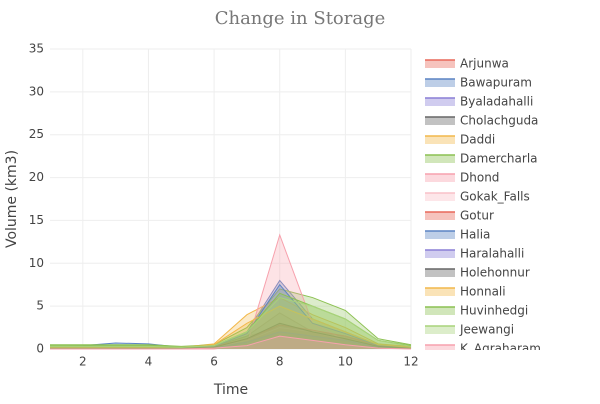 The image size is (600, 404). I want to click on legend-label: Jeewangi, so click(486, 330).